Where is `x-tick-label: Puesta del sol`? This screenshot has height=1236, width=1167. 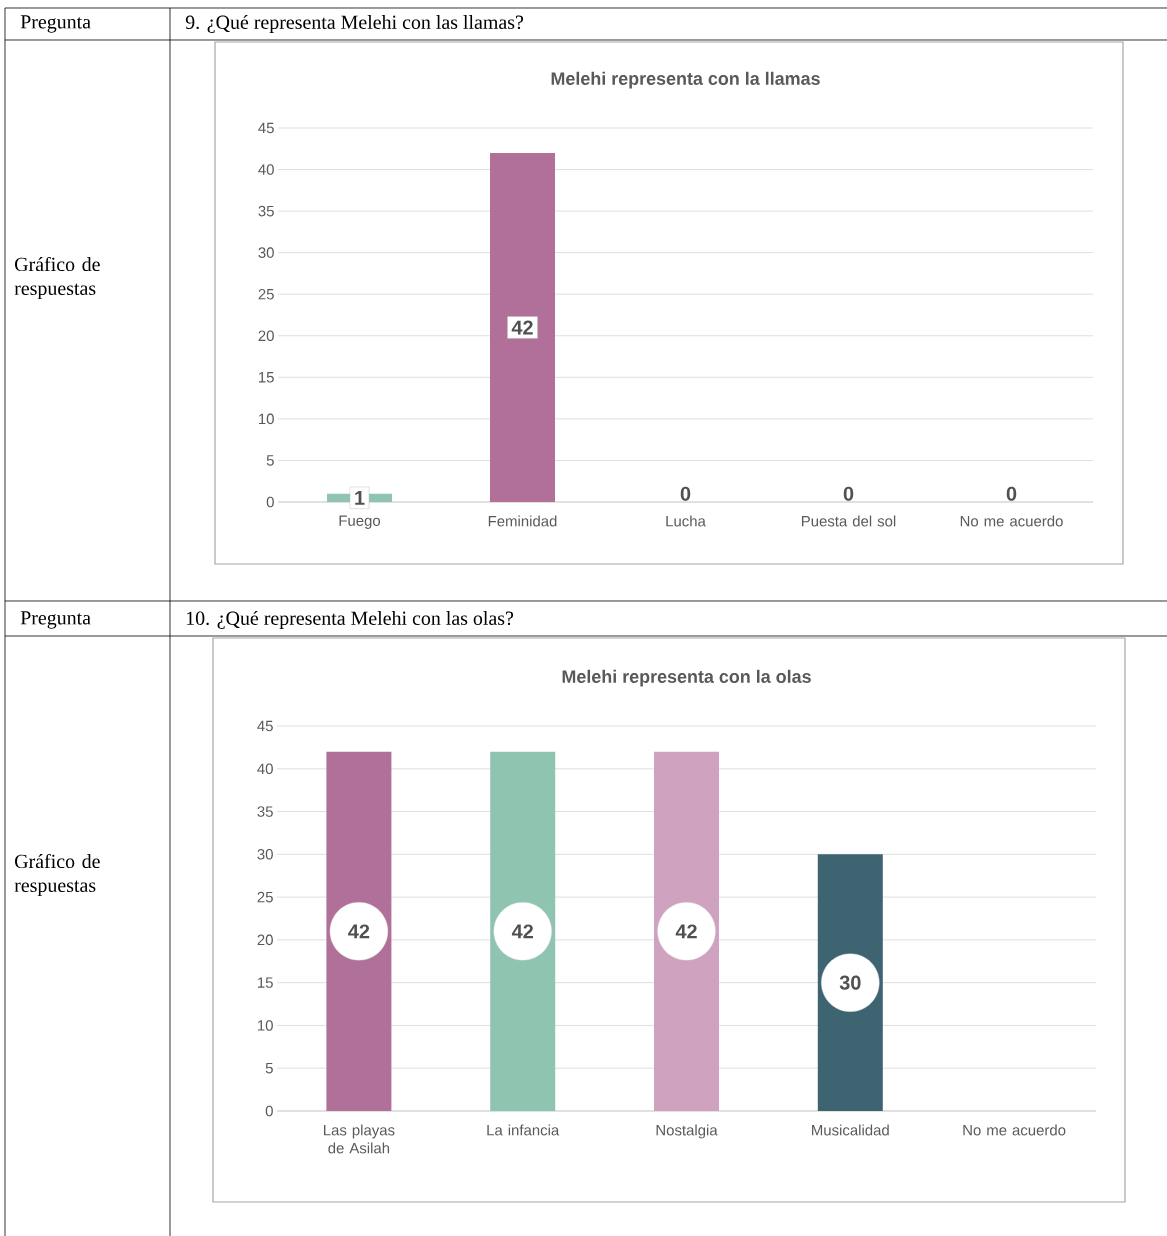
x-tick-label: Puesta del sol is located at coordinates (848, 521).